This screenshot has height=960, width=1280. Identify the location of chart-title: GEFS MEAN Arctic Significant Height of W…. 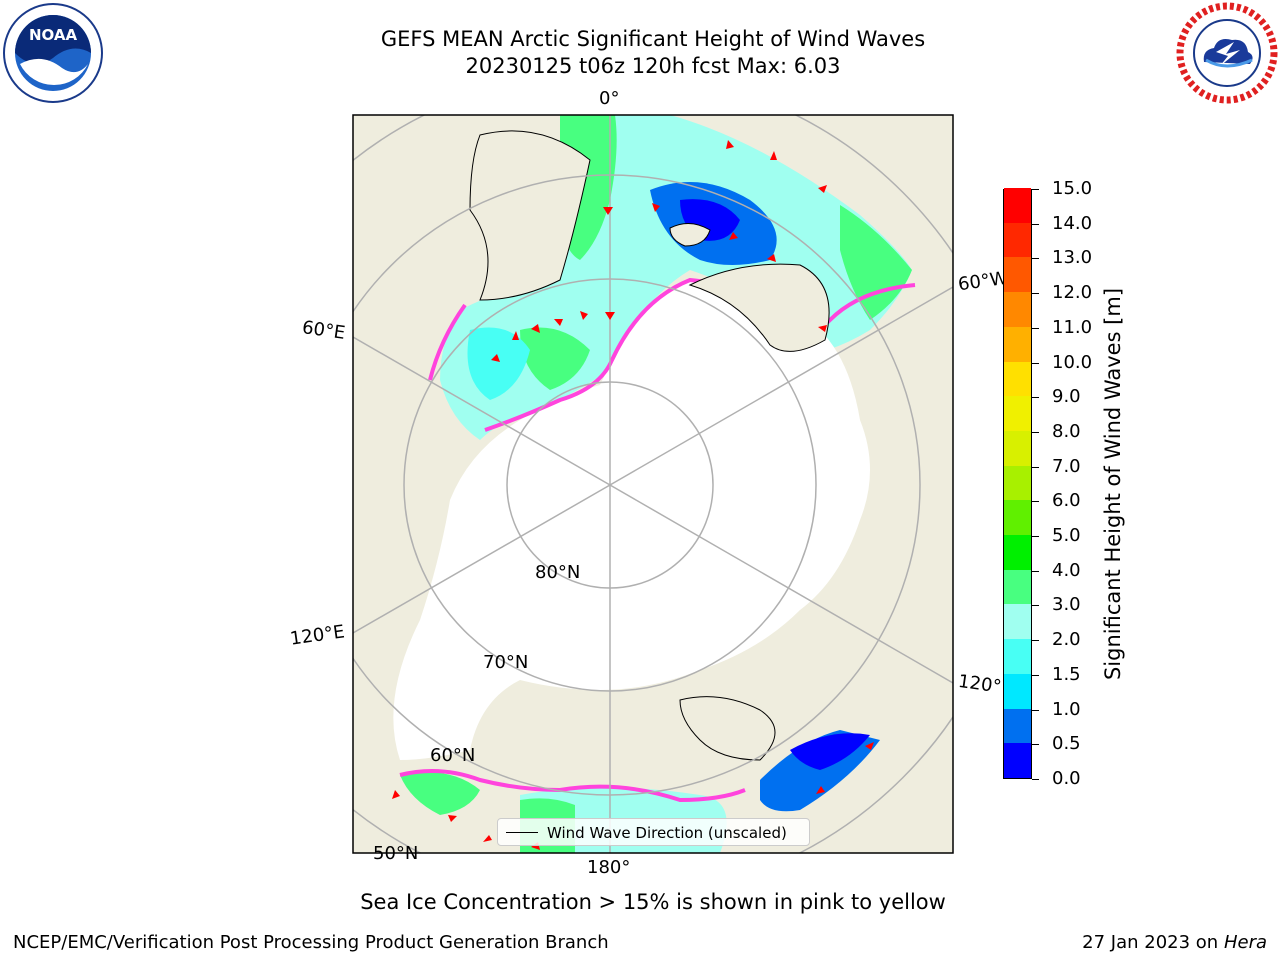
(653, 39).